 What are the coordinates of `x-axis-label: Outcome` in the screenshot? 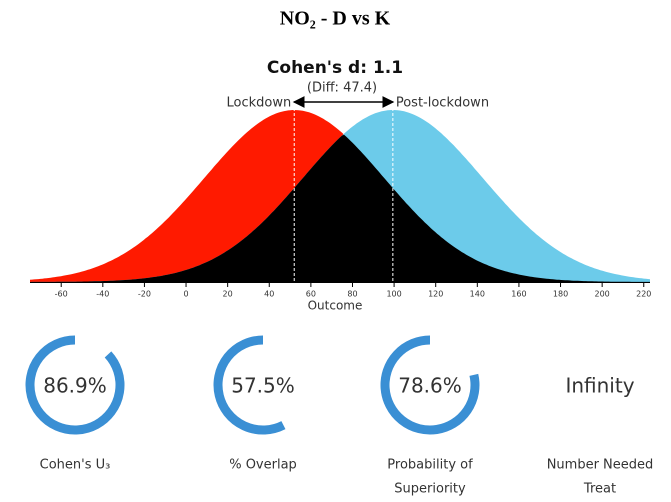 It's located at (335, 306).